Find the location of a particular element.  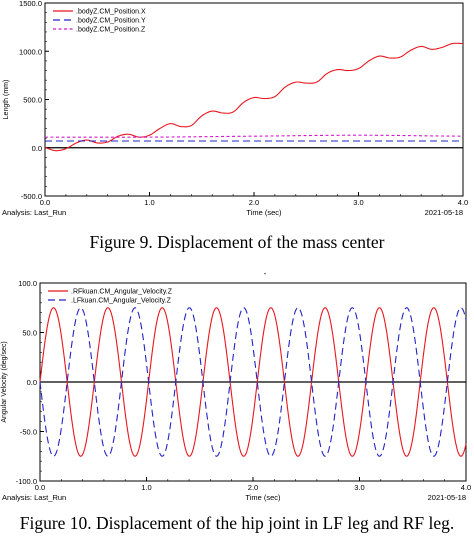

legend-label-2: .bodyZ.CM_Position.Y is located at coordinates (111, 21).